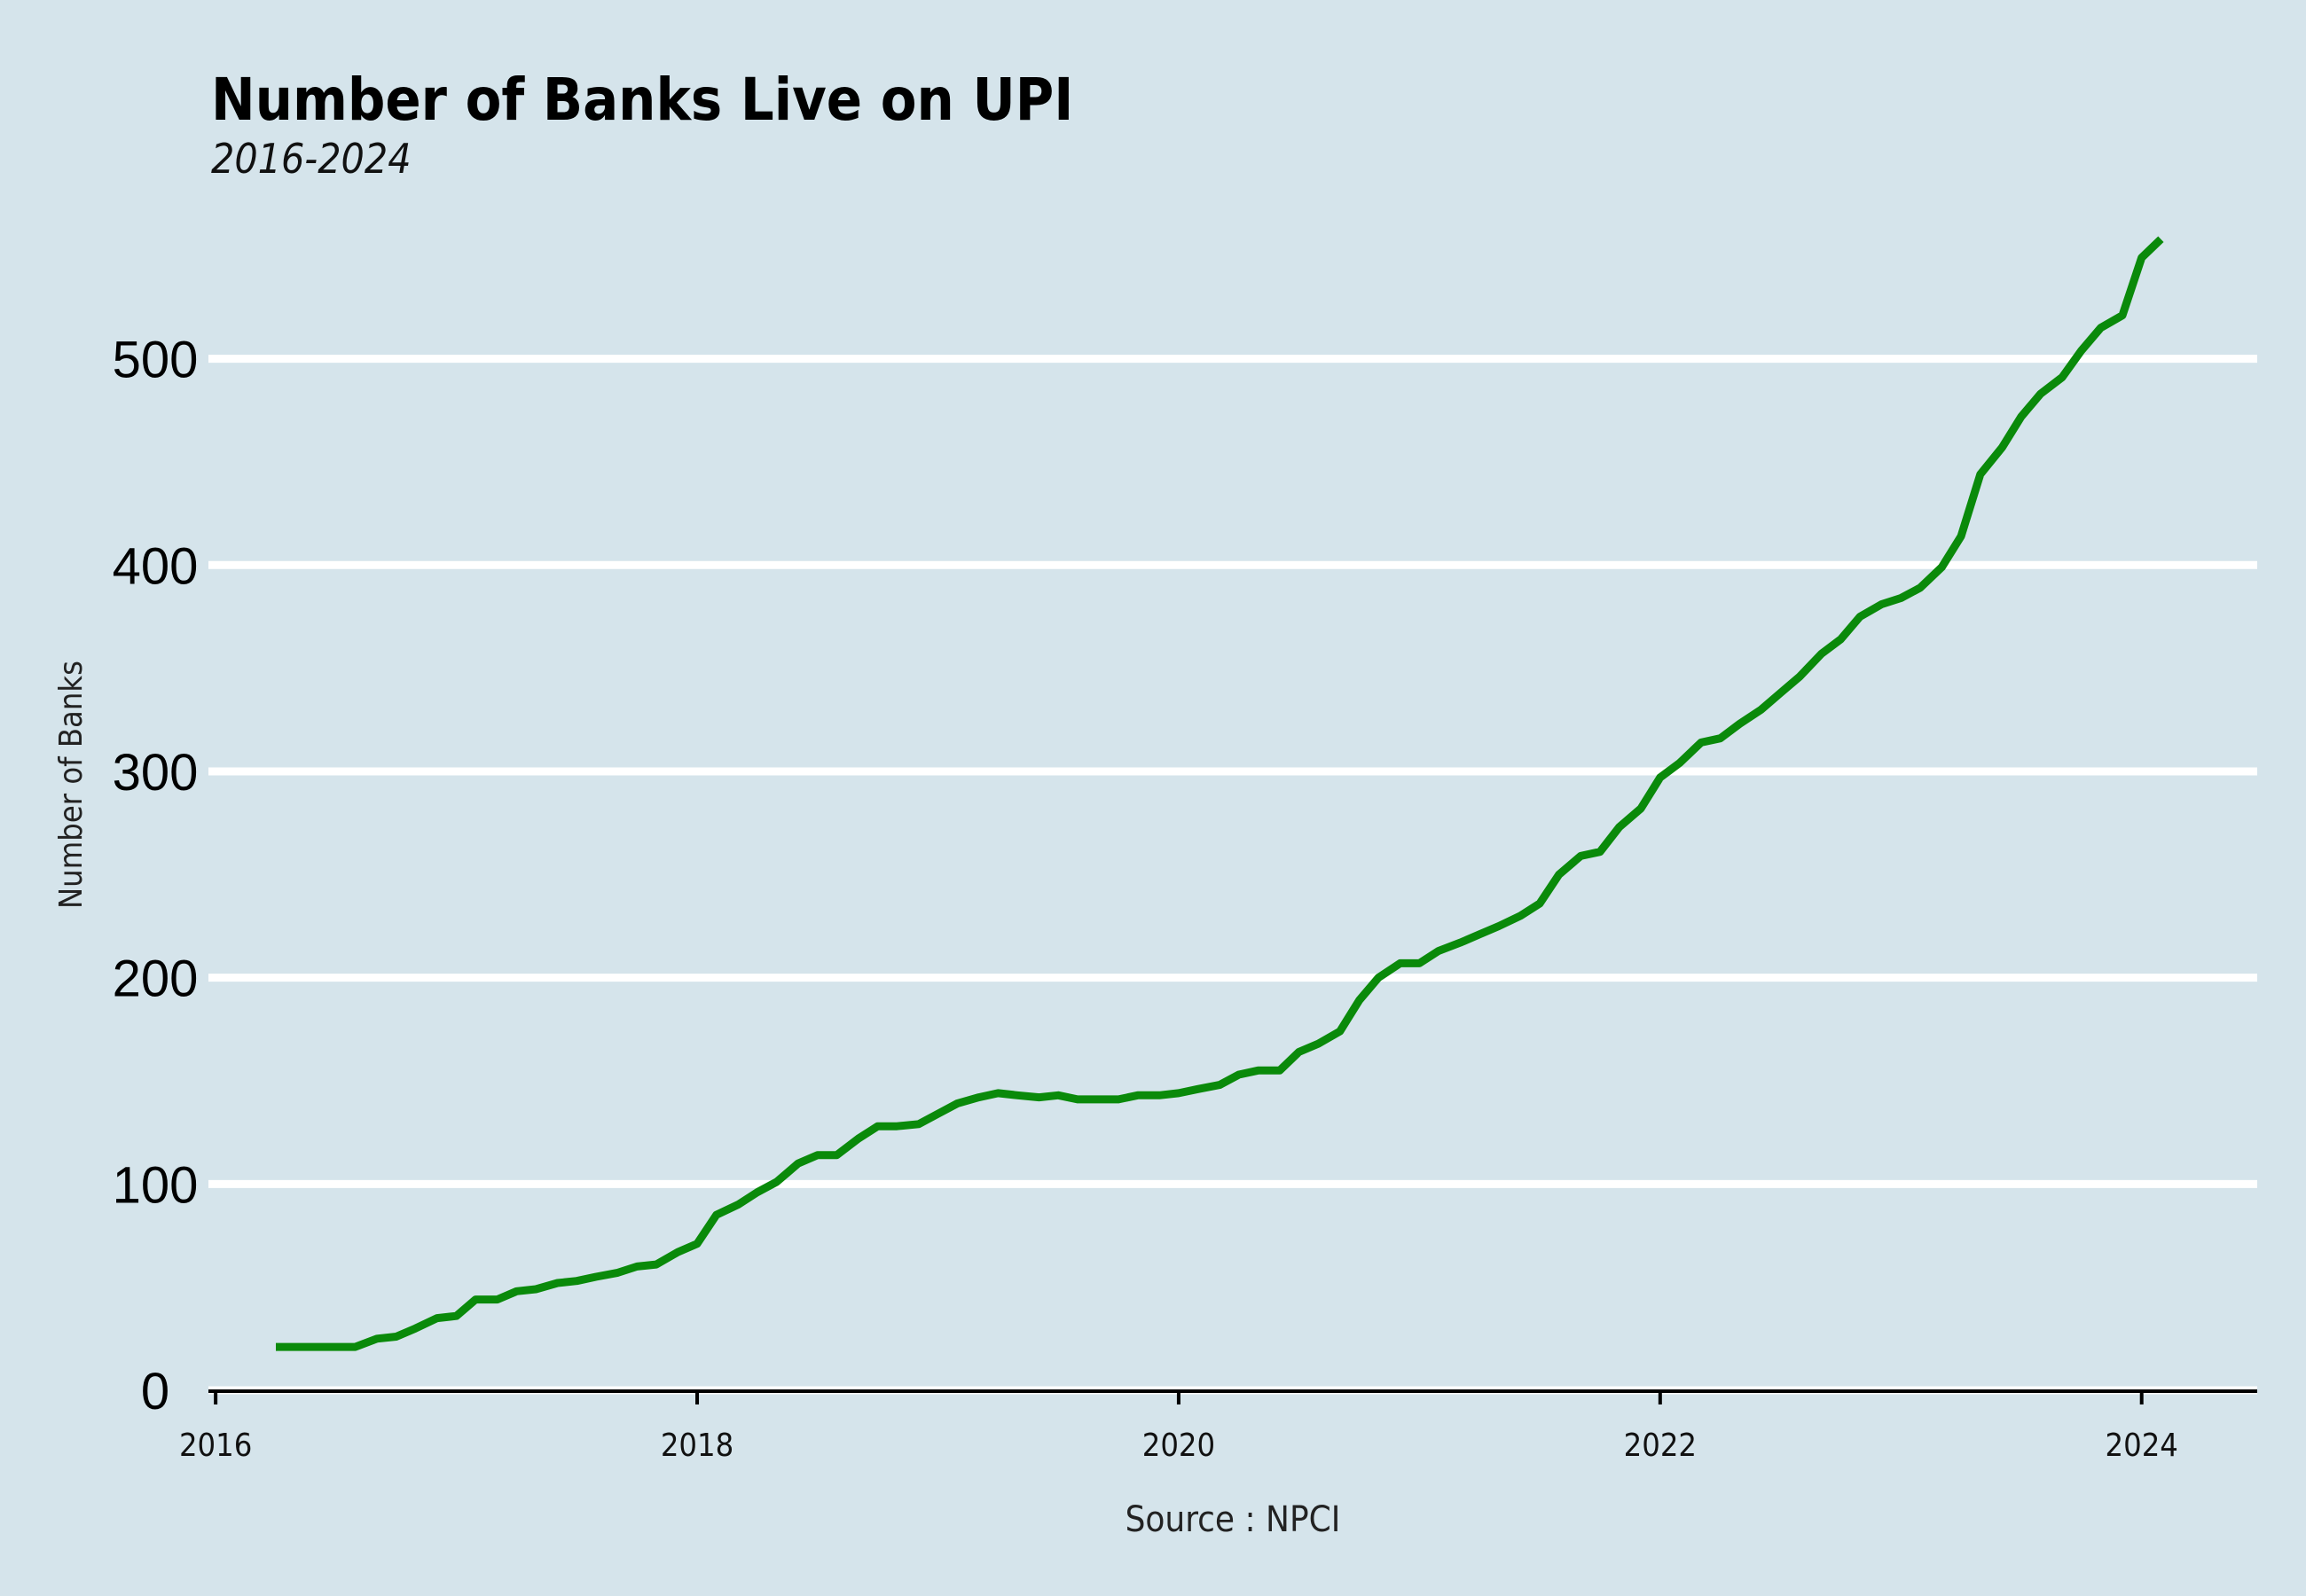  Describe the element at coordinates (156, 980) in the screenshot. I see `y-tick-label: 200` at that location.